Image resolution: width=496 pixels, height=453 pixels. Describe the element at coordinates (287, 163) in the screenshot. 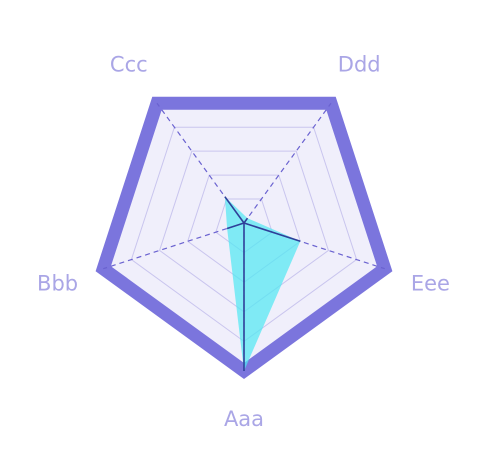

I see `radar-spoke-ddd` at that location.